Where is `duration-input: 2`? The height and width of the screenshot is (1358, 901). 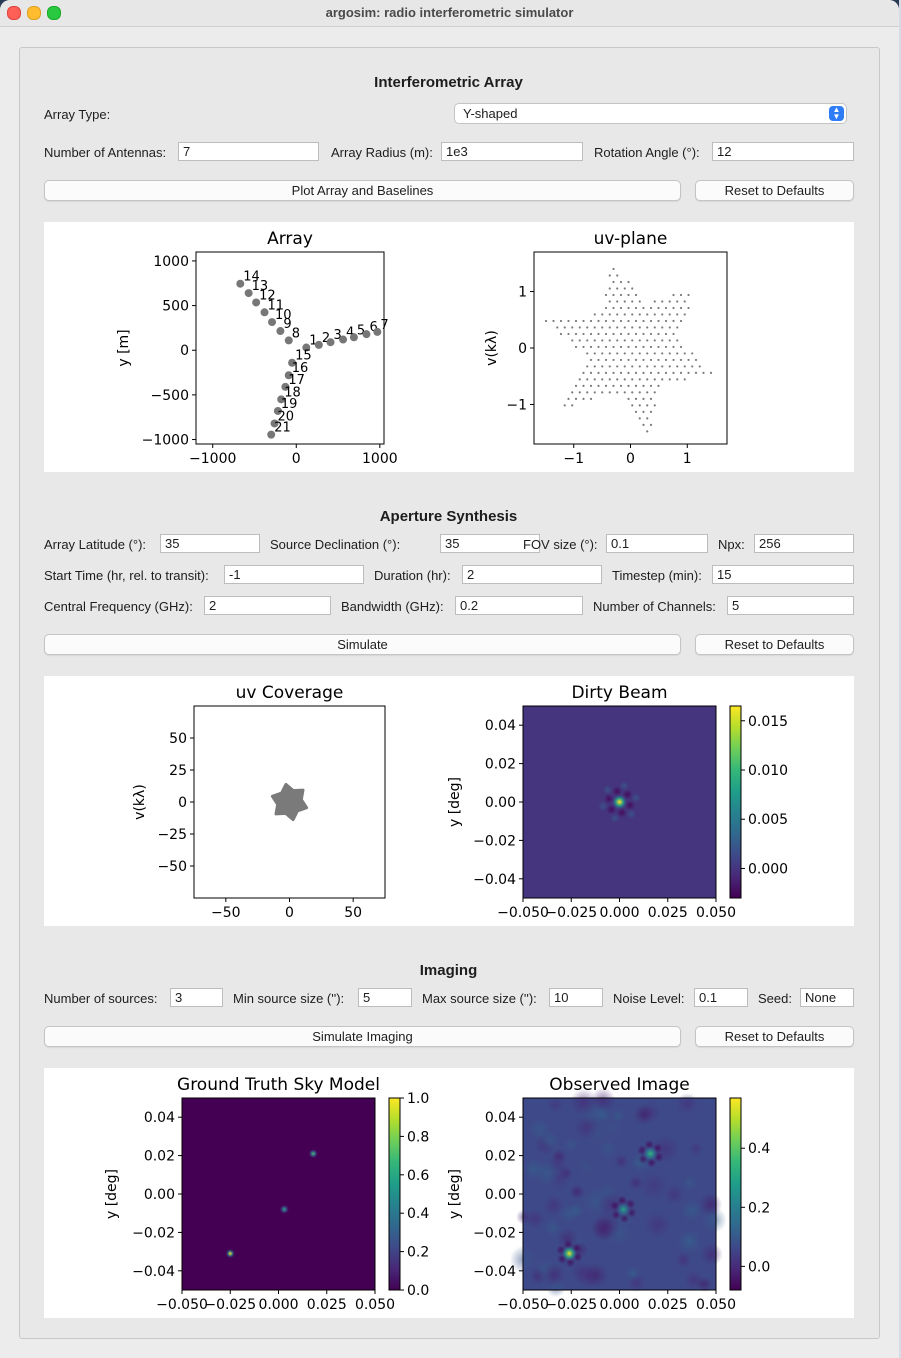 duration-input: 2 is located at coordinates (532, 574).